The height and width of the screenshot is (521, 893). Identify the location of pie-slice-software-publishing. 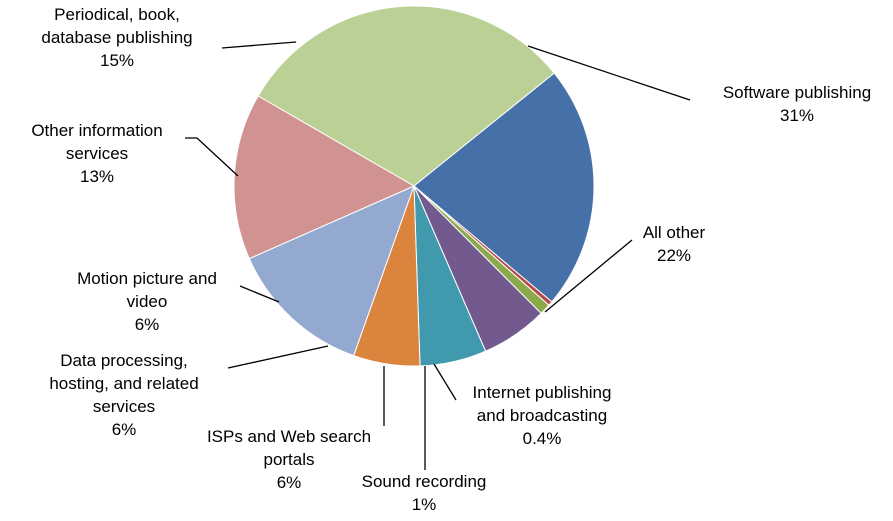
(406, 96).